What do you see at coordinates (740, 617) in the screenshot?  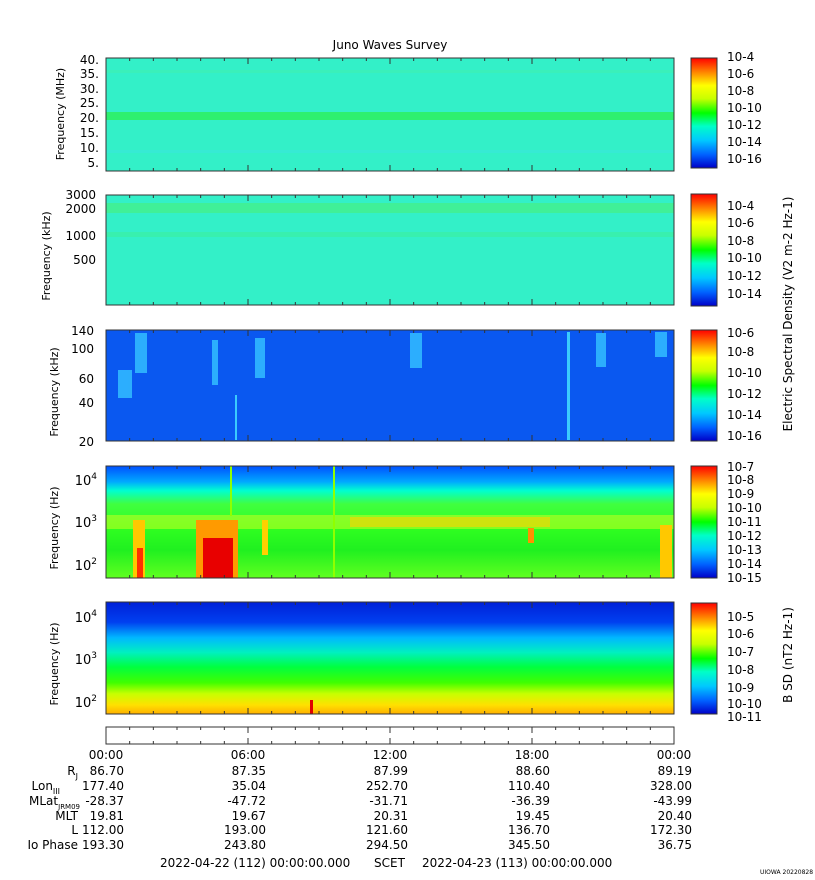 I see `colorbar-tick: 10-5` at bounding box center [740, 617].